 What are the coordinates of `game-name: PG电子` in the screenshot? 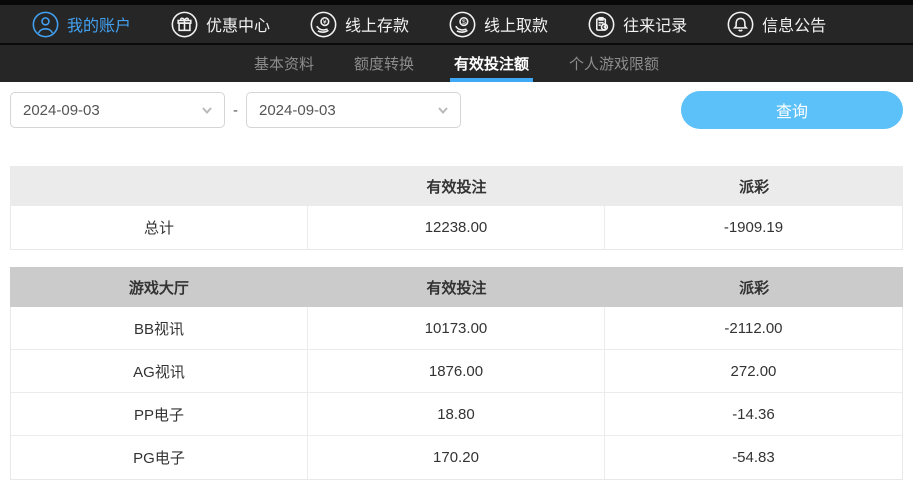 It's located at (159, 457).